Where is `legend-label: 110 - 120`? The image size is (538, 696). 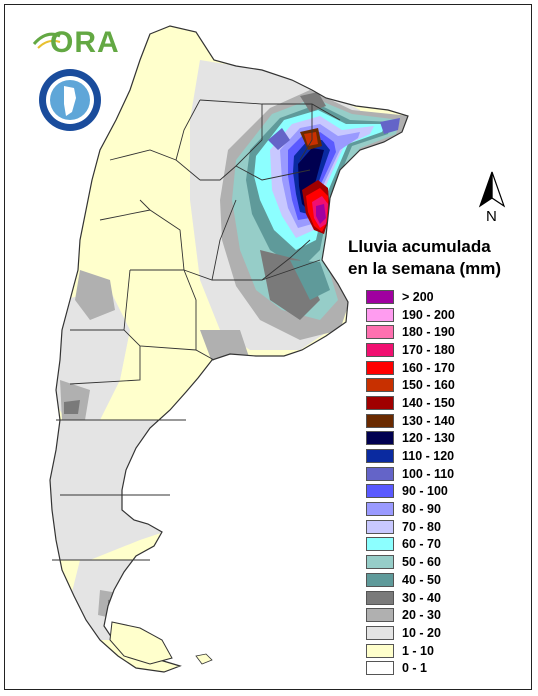
legend-label: 110 - 120 is located at coordinates (428, 456).